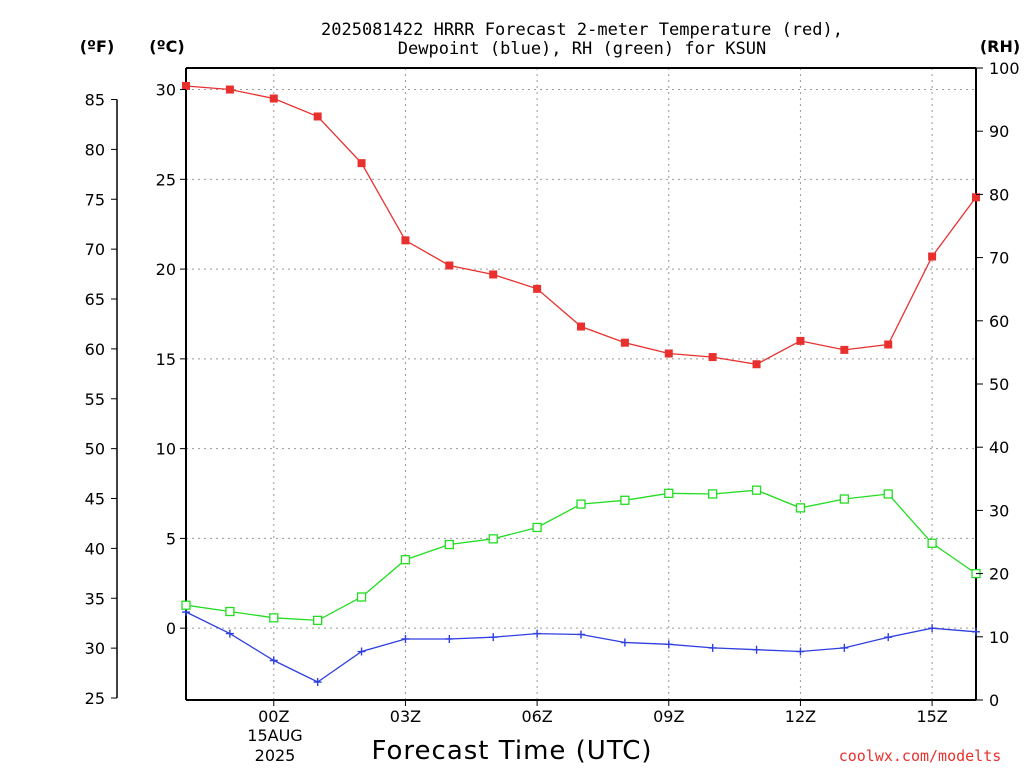 Image resolution: width=1024 pixels, height=768 pixels. What do you see at coordinates (95, 199) in the screenshot?
I see `fahrenheit-tick-label: 75` at bounding box center [95, 199].